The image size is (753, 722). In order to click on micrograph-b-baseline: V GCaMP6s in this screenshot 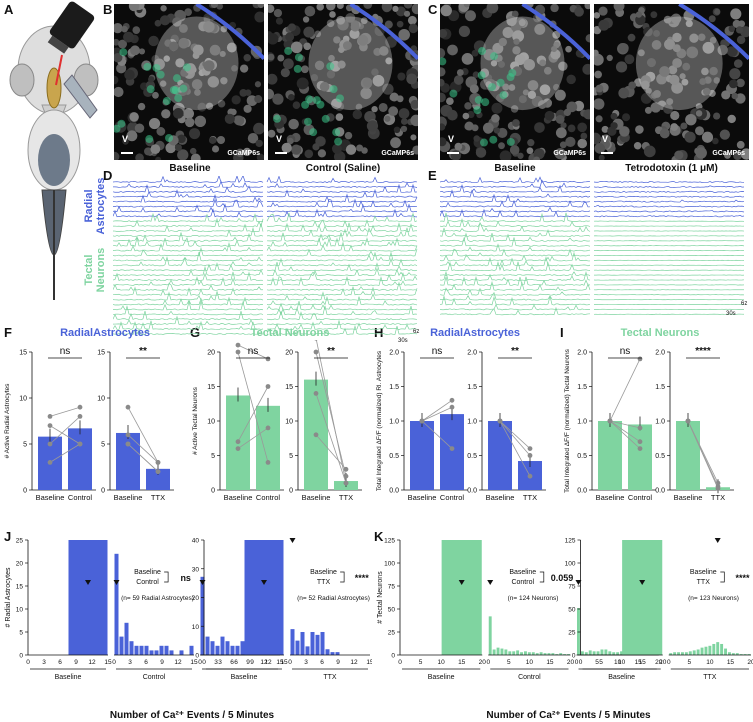, I will do `click(189, 82)`.